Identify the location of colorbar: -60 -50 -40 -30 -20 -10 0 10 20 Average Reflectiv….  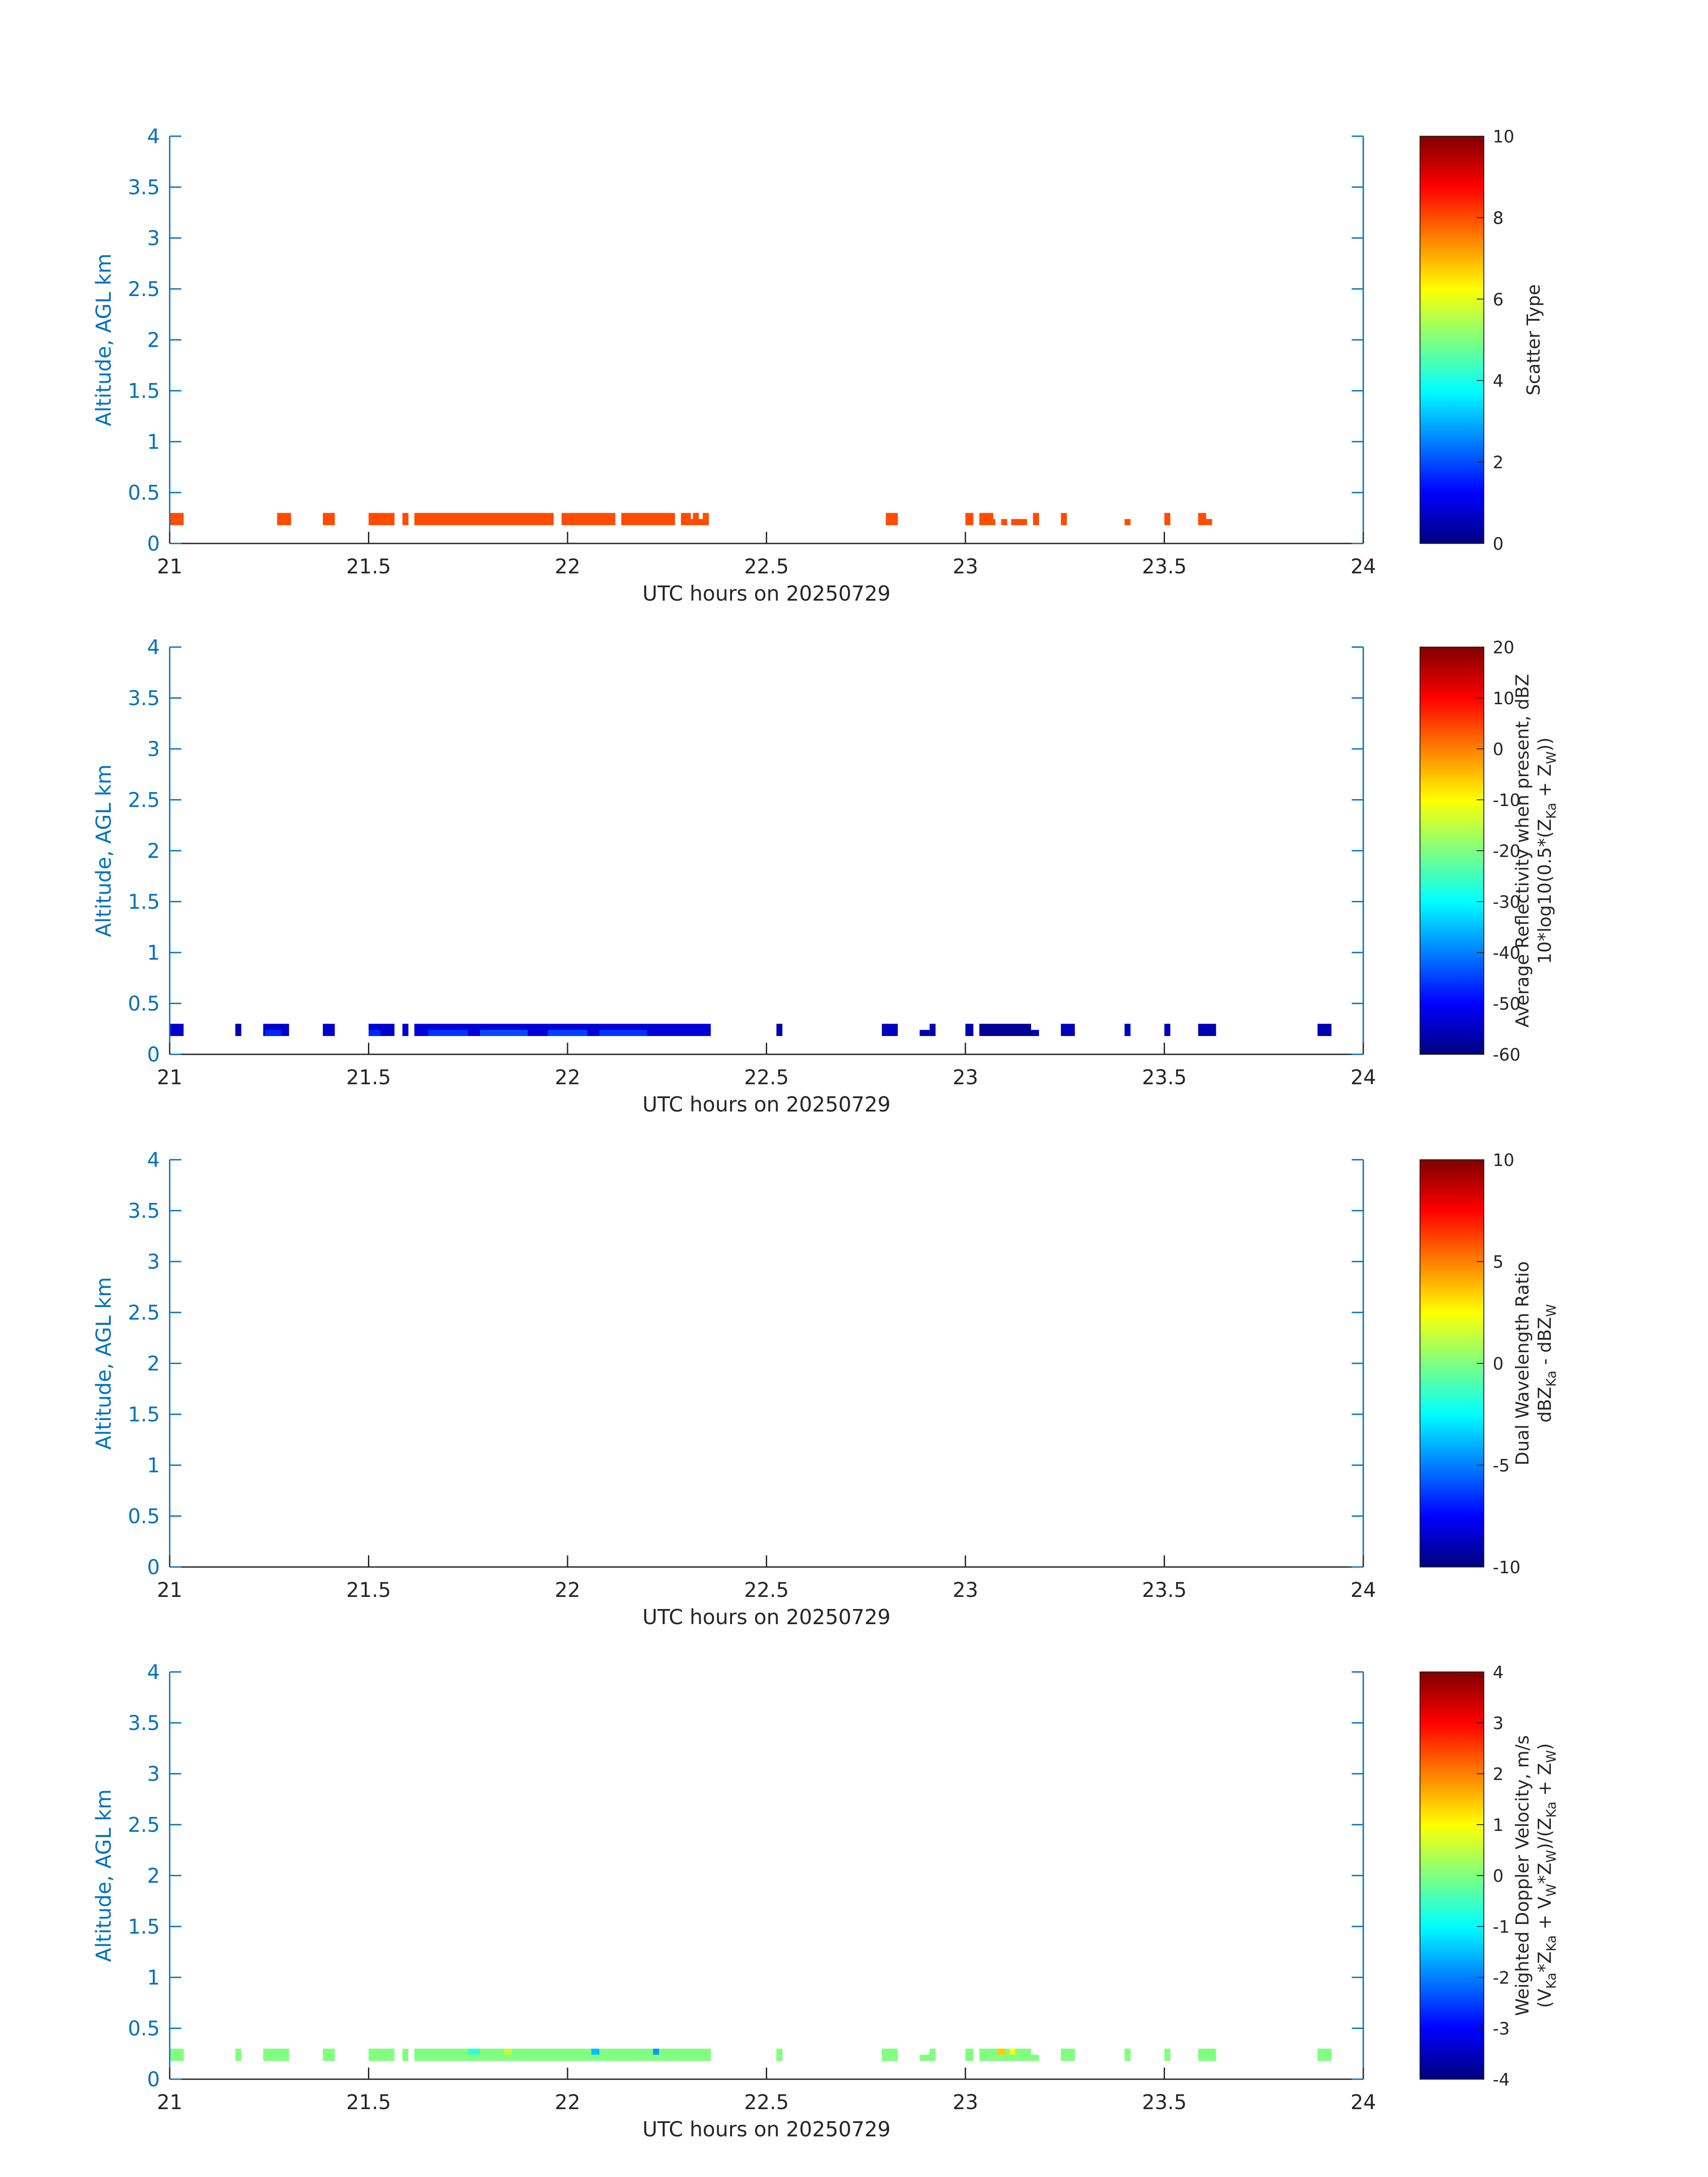
(1489, 851).